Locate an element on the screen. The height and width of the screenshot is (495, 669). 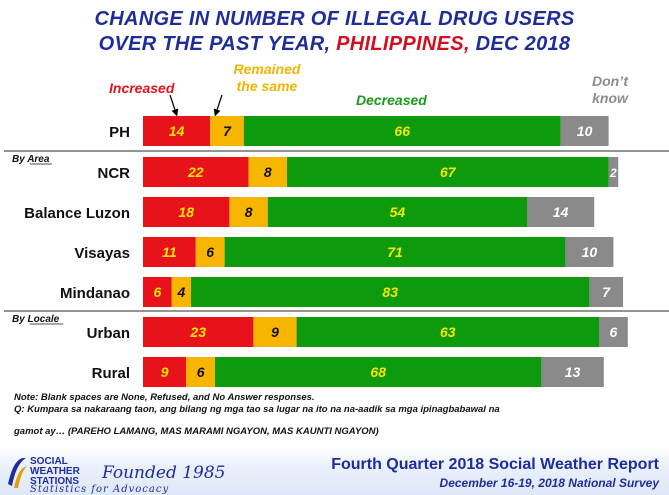
bar-rural-remained-the-same is located at coordinates (200, 372).